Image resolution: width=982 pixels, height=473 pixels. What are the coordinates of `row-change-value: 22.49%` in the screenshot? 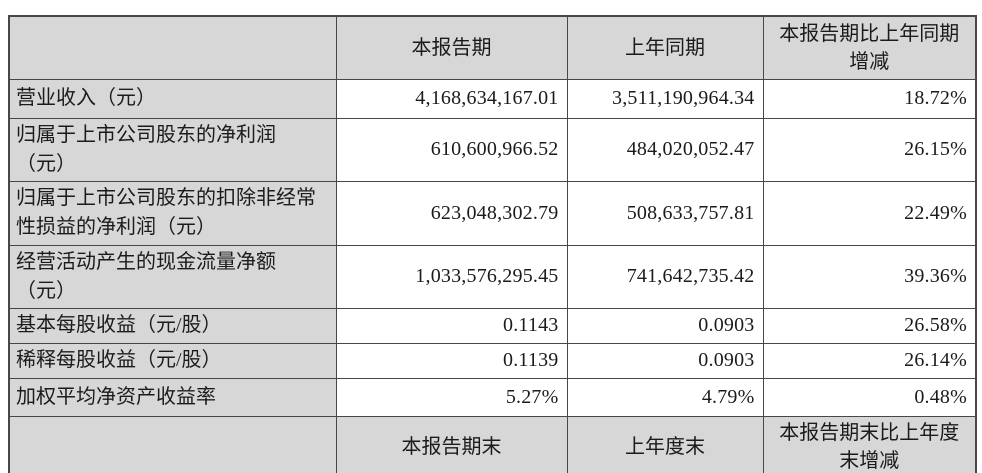 It's located at (869, 213).